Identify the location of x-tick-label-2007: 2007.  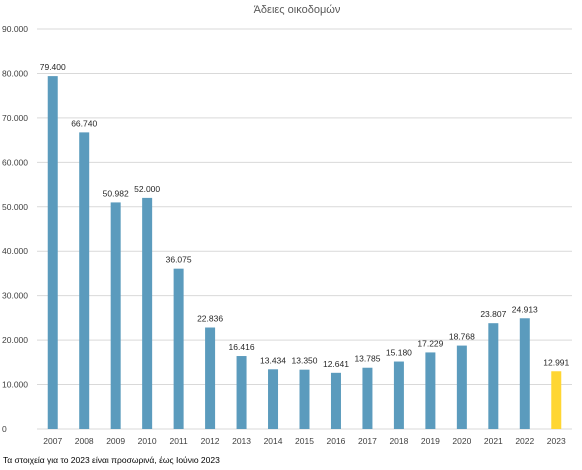
(52, 441).